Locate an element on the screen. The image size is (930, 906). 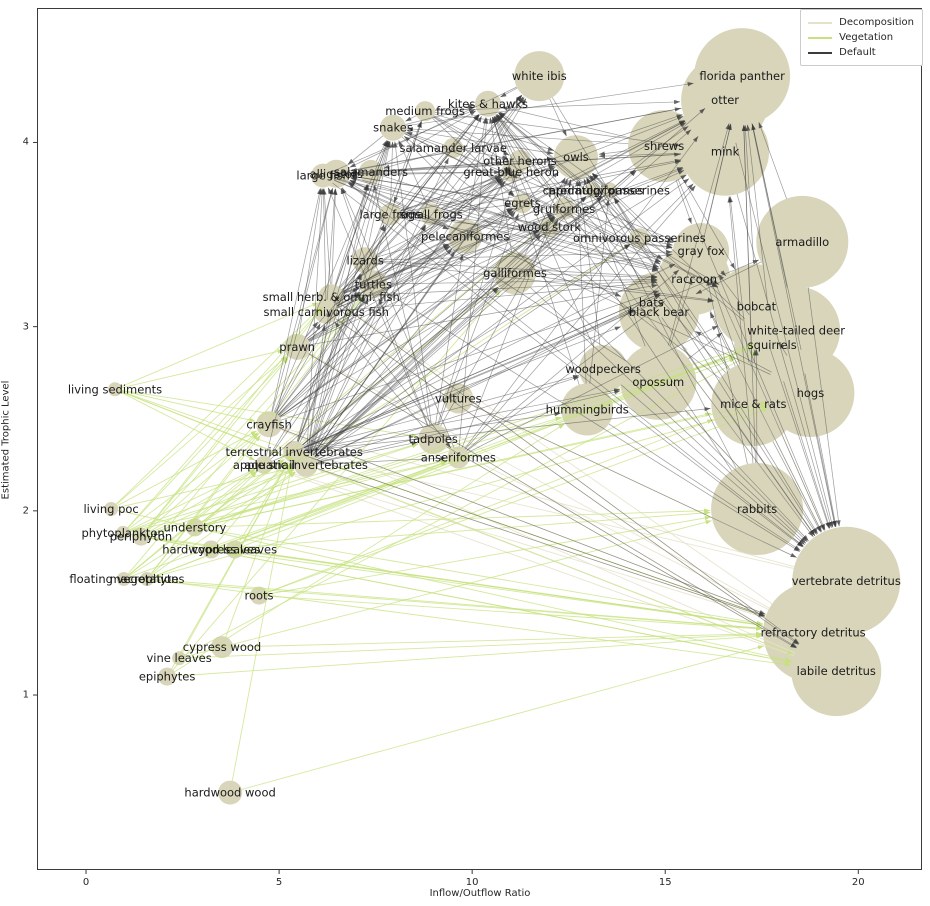
node-label-roots: roots is located at coordinates (258, 596).